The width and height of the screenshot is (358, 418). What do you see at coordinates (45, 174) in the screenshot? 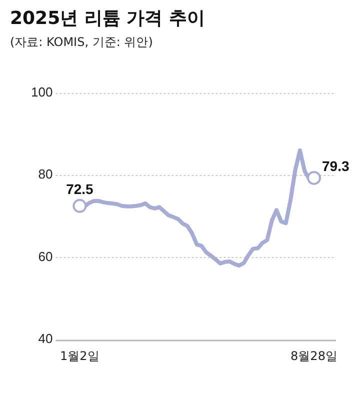
I see `y-tick-label: 80` at bounding box center [45, 174].